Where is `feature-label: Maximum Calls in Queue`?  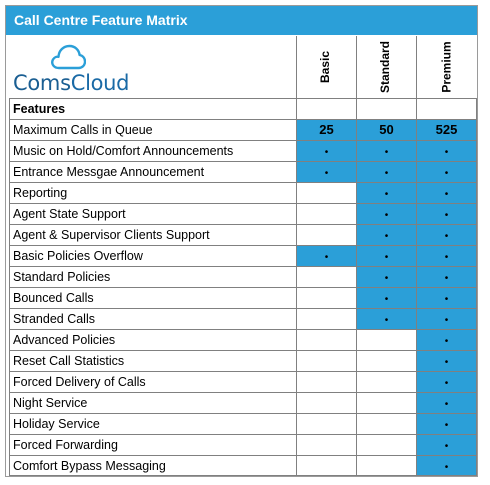 feature-label: Maximum Calls in Queue is located at coordinates (152, 129).